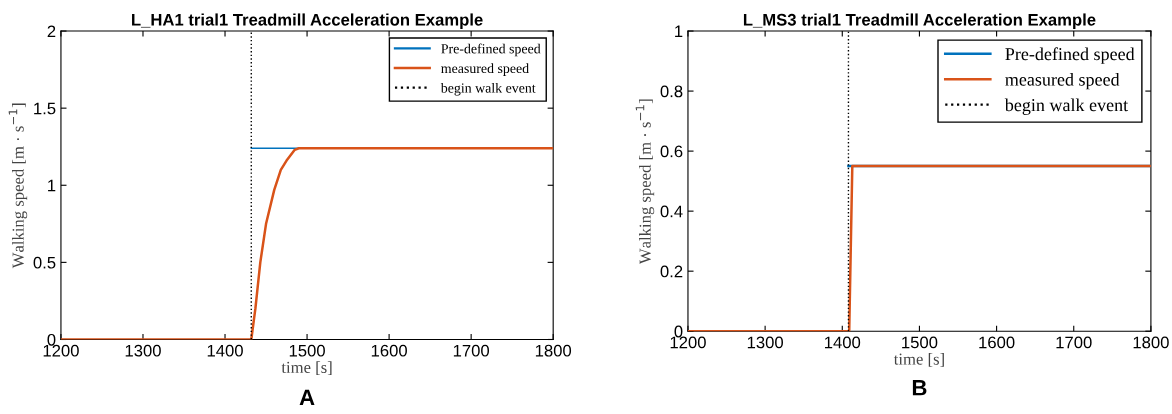 This screenshot has width=1172, height=414. I want to click on chart-title: L_HA1 trial1 Treadmill Acceleration Example, so click(307, 21).